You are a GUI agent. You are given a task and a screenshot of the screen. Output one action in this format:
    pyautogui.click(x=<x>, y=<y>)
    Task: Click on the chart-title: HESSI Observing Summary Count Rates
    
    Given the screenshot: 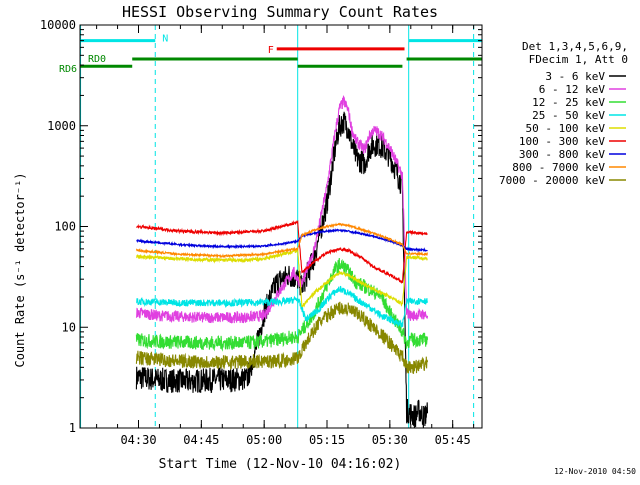 What is the action you would take?
    pyautogui.click(x=280, y=12)
    